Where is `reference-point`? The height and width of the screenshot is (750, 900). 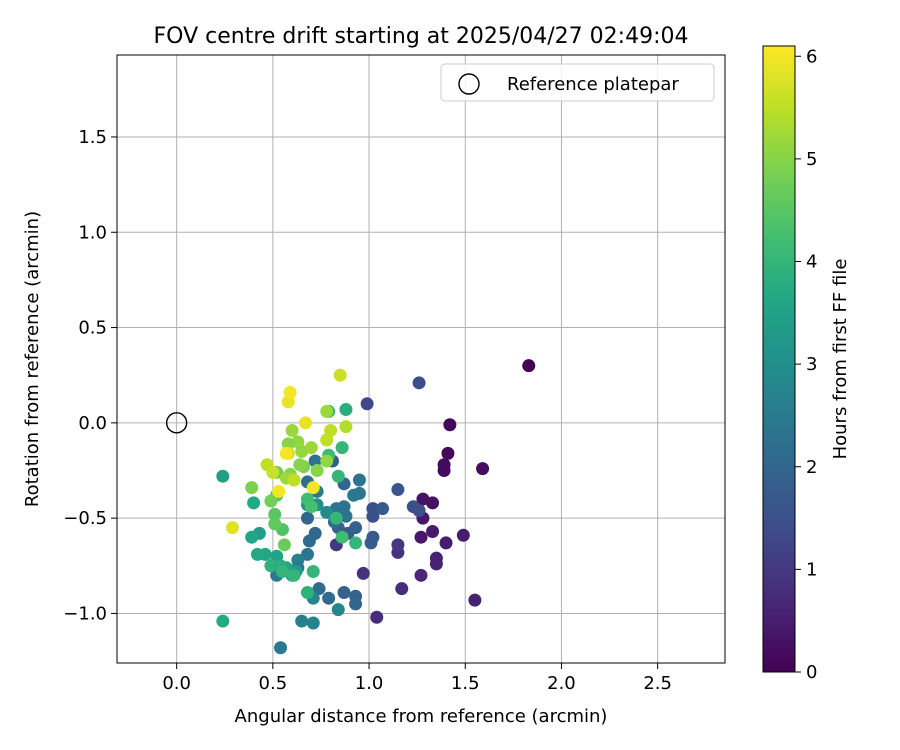 reference-point is located at coordinates (176, 423).